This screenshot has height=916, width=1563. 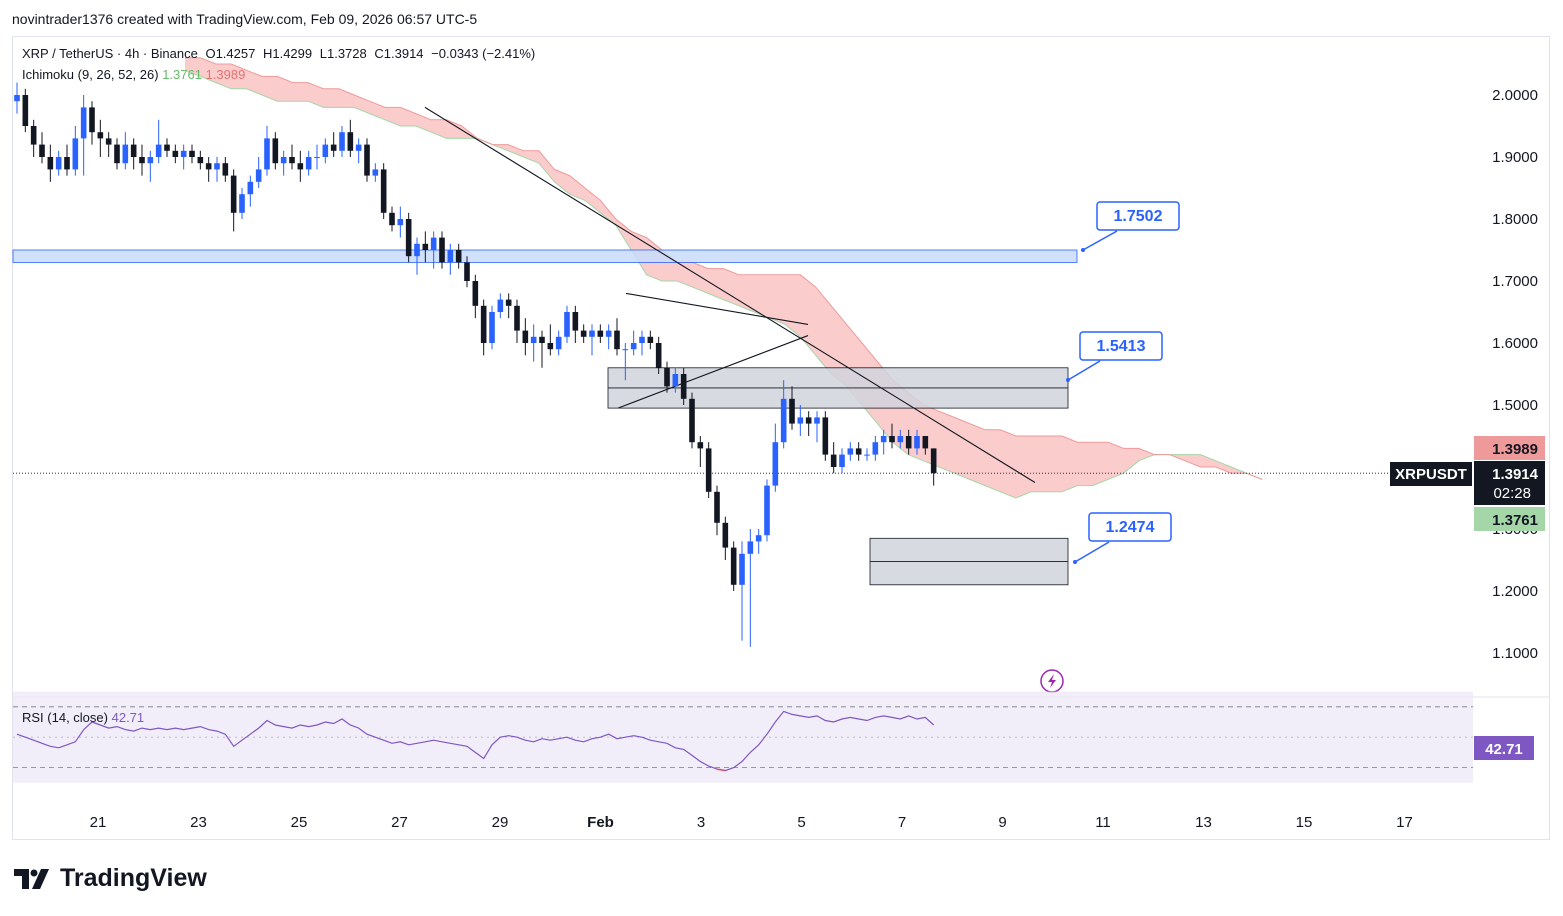 What do you see at coordinates (902, 822) in the screenshot?
I see `x-tick-label: 7` at bounding box center [902, 822].